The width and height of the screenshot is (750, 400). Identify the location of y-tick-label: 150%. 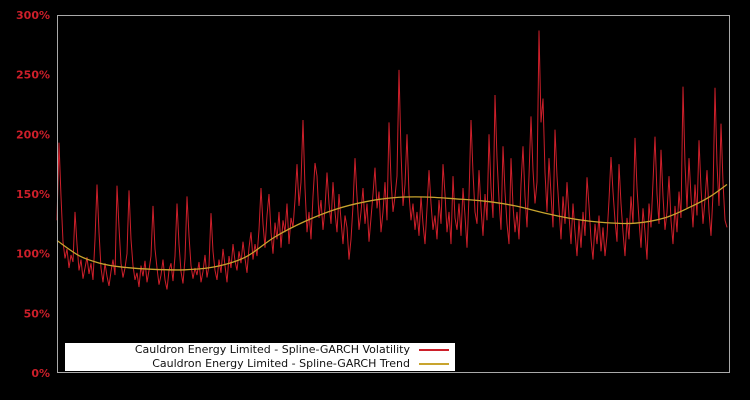
(33, 194).